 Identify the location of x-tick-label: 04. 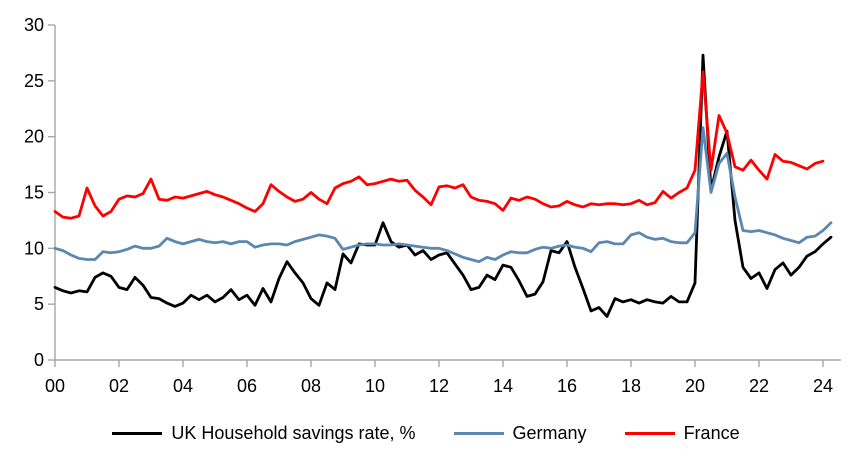
(183, 386).